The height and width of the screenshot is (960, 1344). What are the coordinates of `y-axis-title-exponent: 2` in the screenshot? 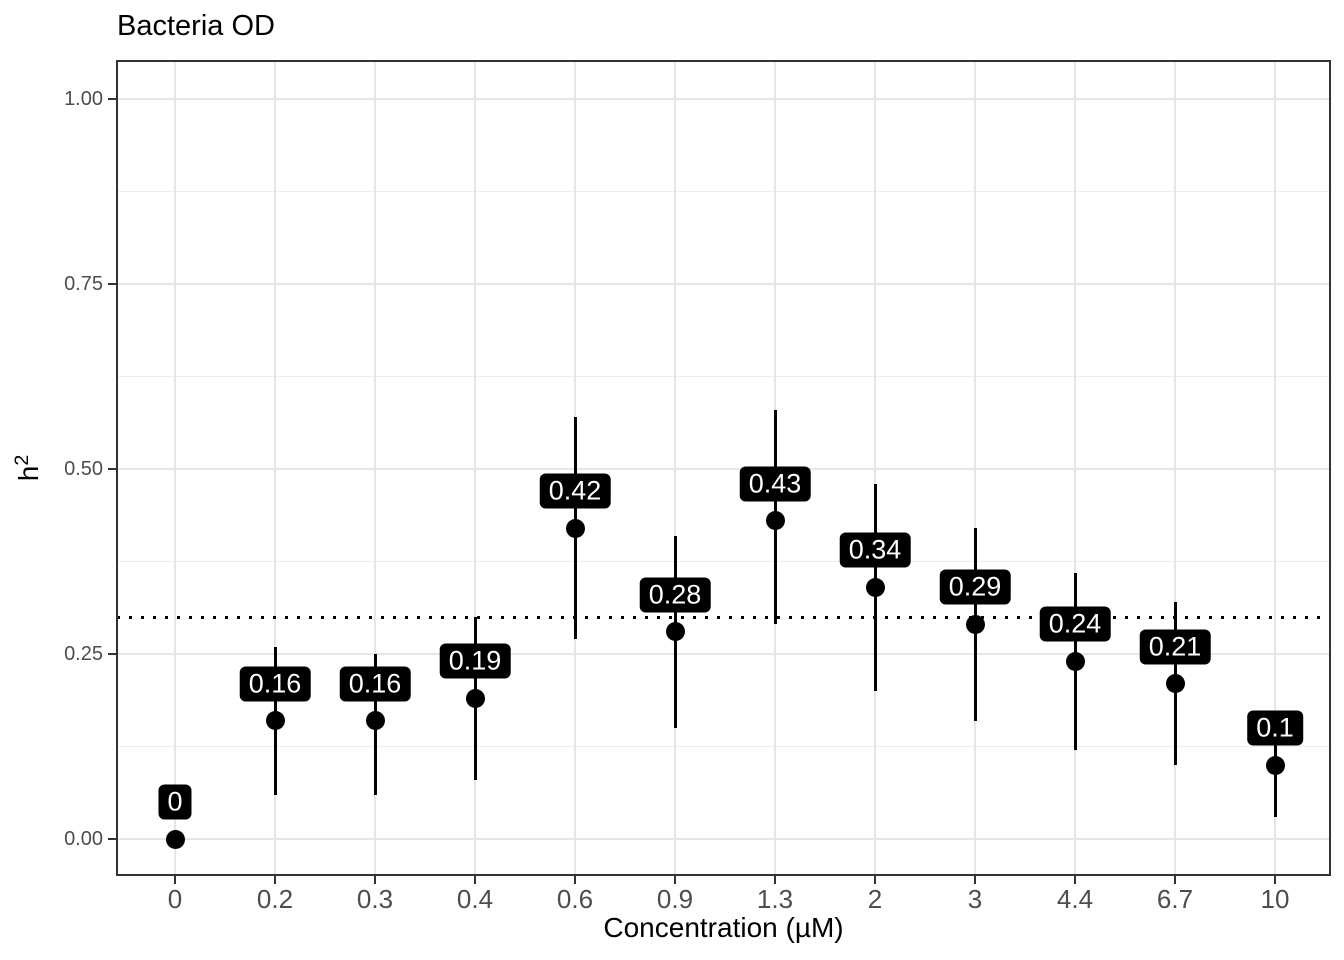 It's located at (21, 460).